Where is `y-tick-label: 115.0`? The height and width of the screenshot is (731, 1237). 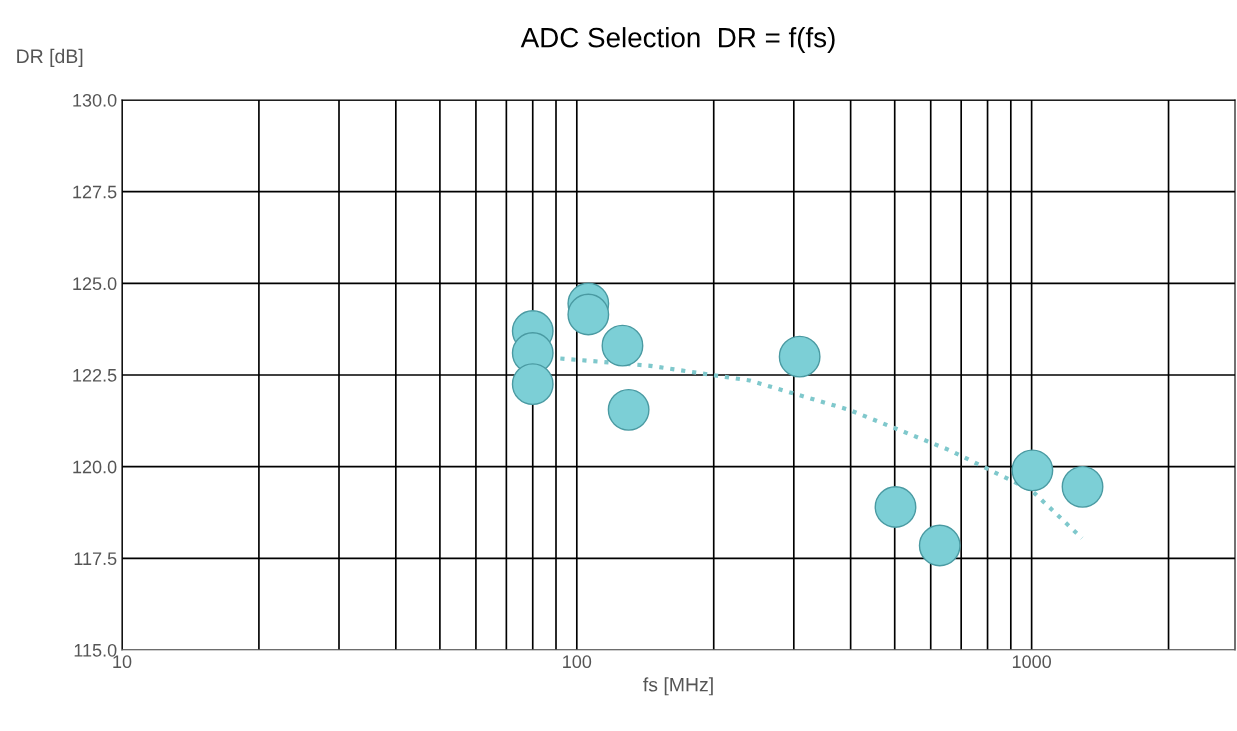
y-tick-label: 115.0 is located at coordinates (95, 650).